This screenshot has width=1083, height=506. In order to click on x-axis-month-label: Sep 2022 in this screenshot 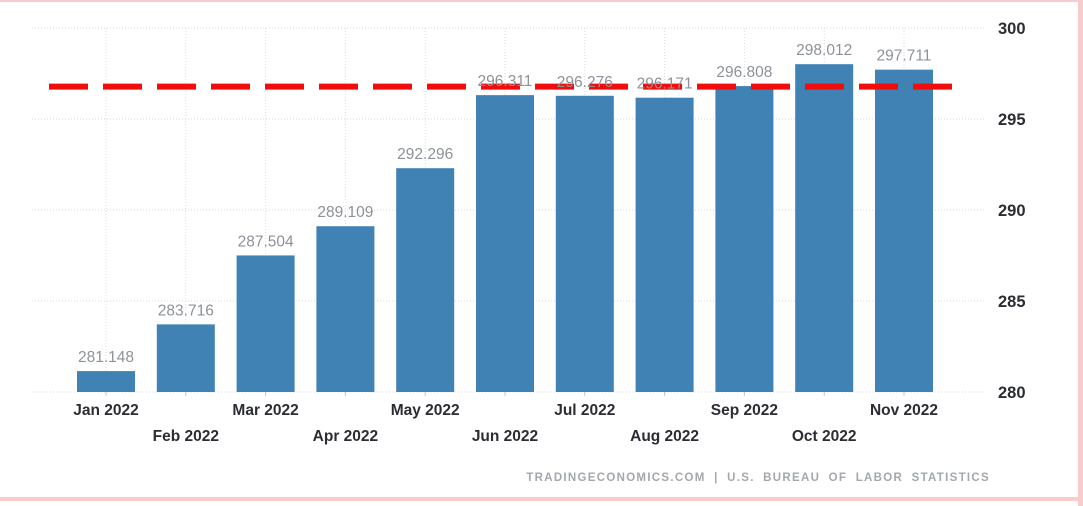, I will do `click(744, 410)`.